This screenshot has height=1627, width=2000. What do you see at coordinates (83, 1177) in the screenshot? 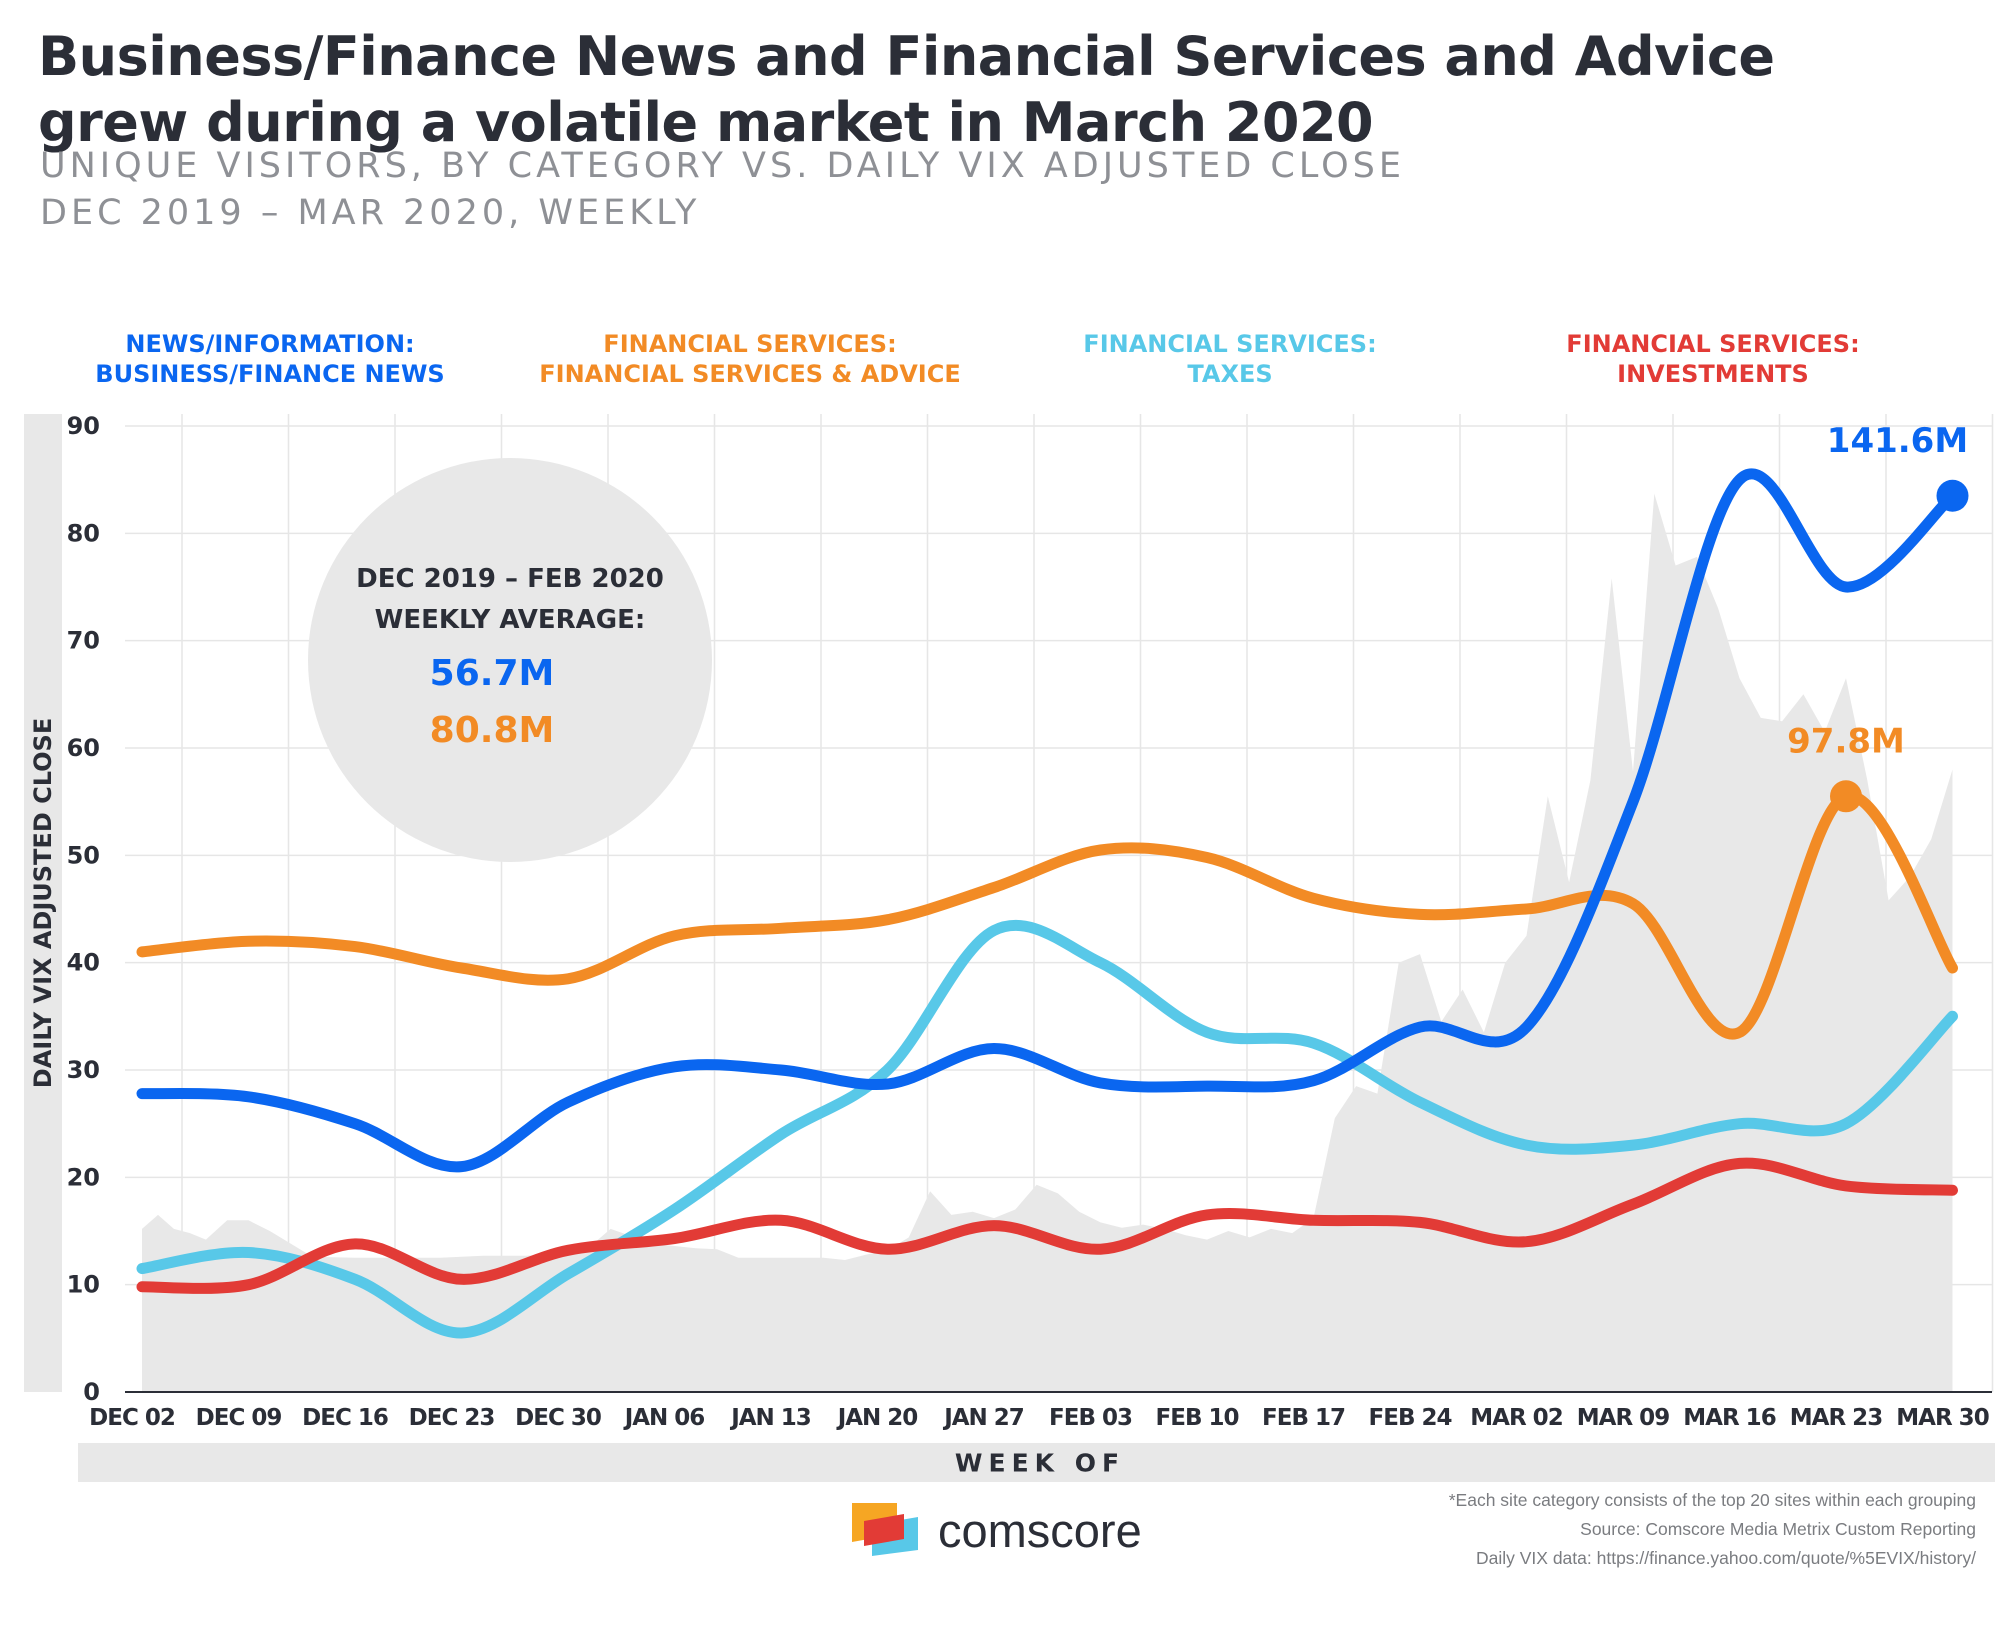
I see `y-tick-label: 20` at bounding box center [83, 1177].